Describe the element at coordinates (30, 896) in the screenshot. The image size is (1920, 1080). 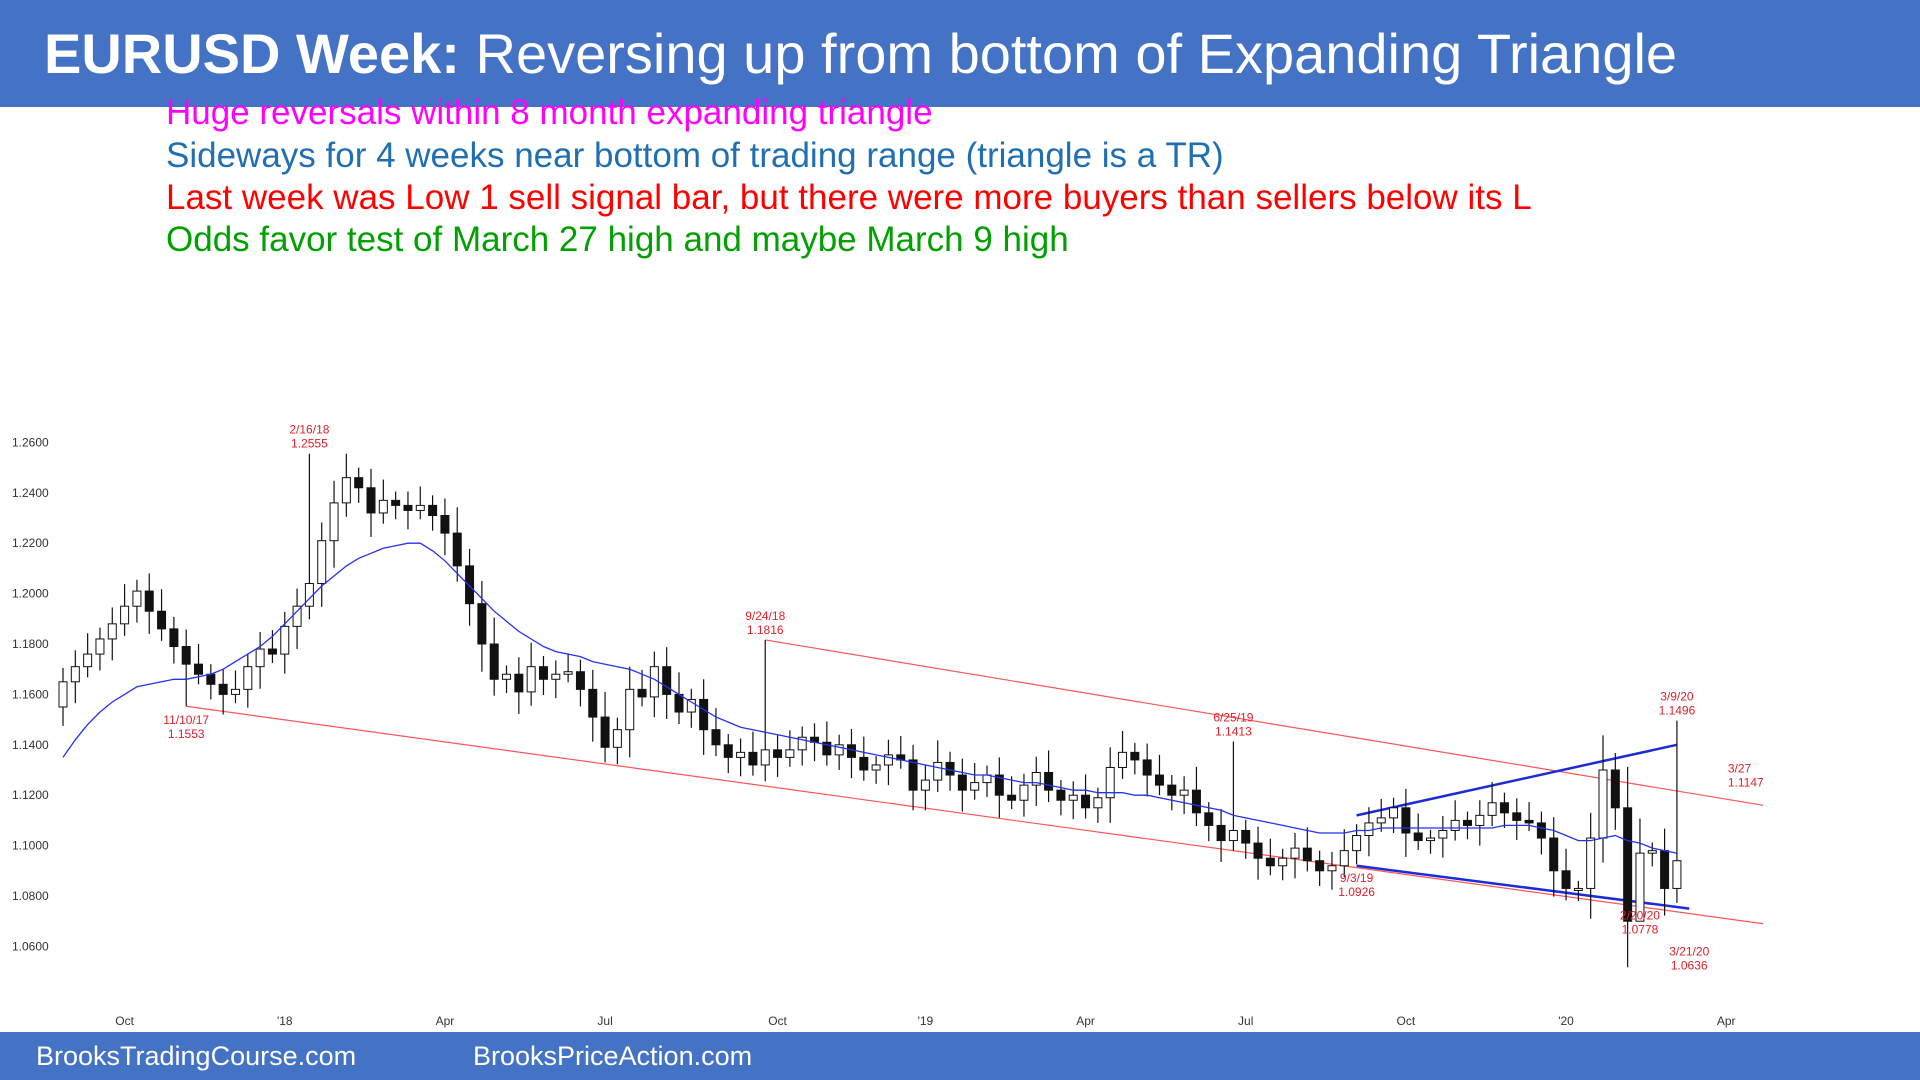
I see `y-tick-label: 1.0800` at that location.